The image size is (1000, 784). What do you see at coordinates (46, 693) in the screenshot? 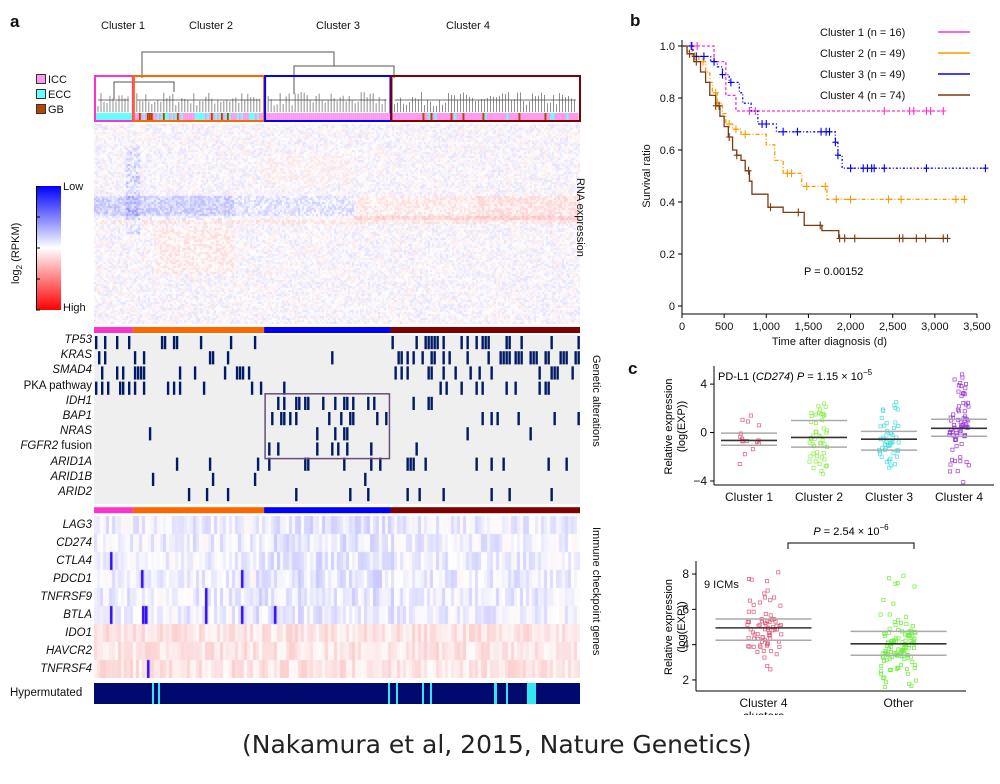
I see `hypermutated-label: Hypermutated` at bounding box center [46, 693].